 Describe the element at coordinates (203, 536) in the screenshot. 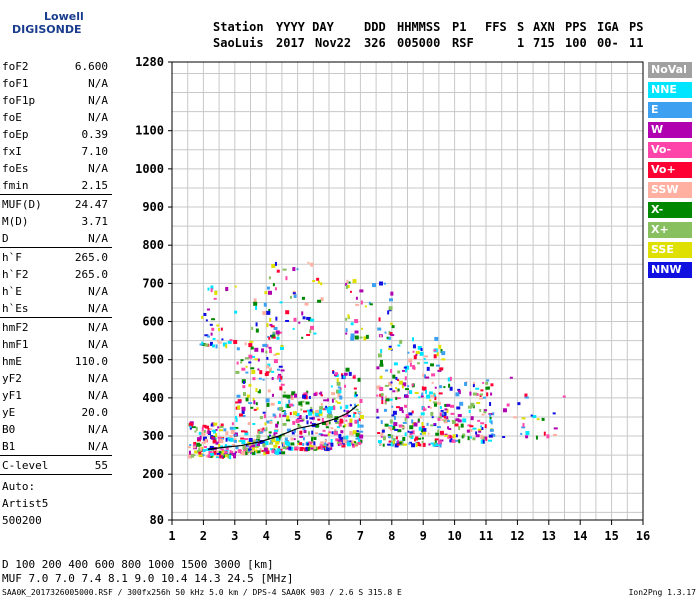

I see `x-tick-label: 2` at that location.